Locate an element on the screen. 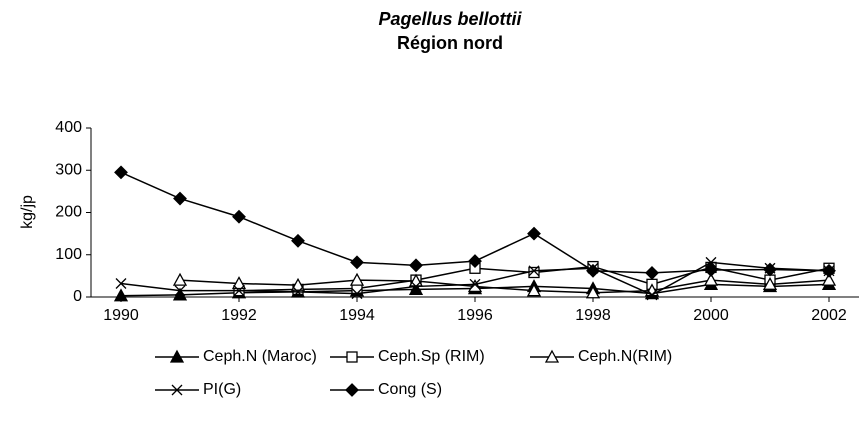 The width and height of the screenshot is (862, 433). y-tick-label: 100 is located at coordinates (68, 254).